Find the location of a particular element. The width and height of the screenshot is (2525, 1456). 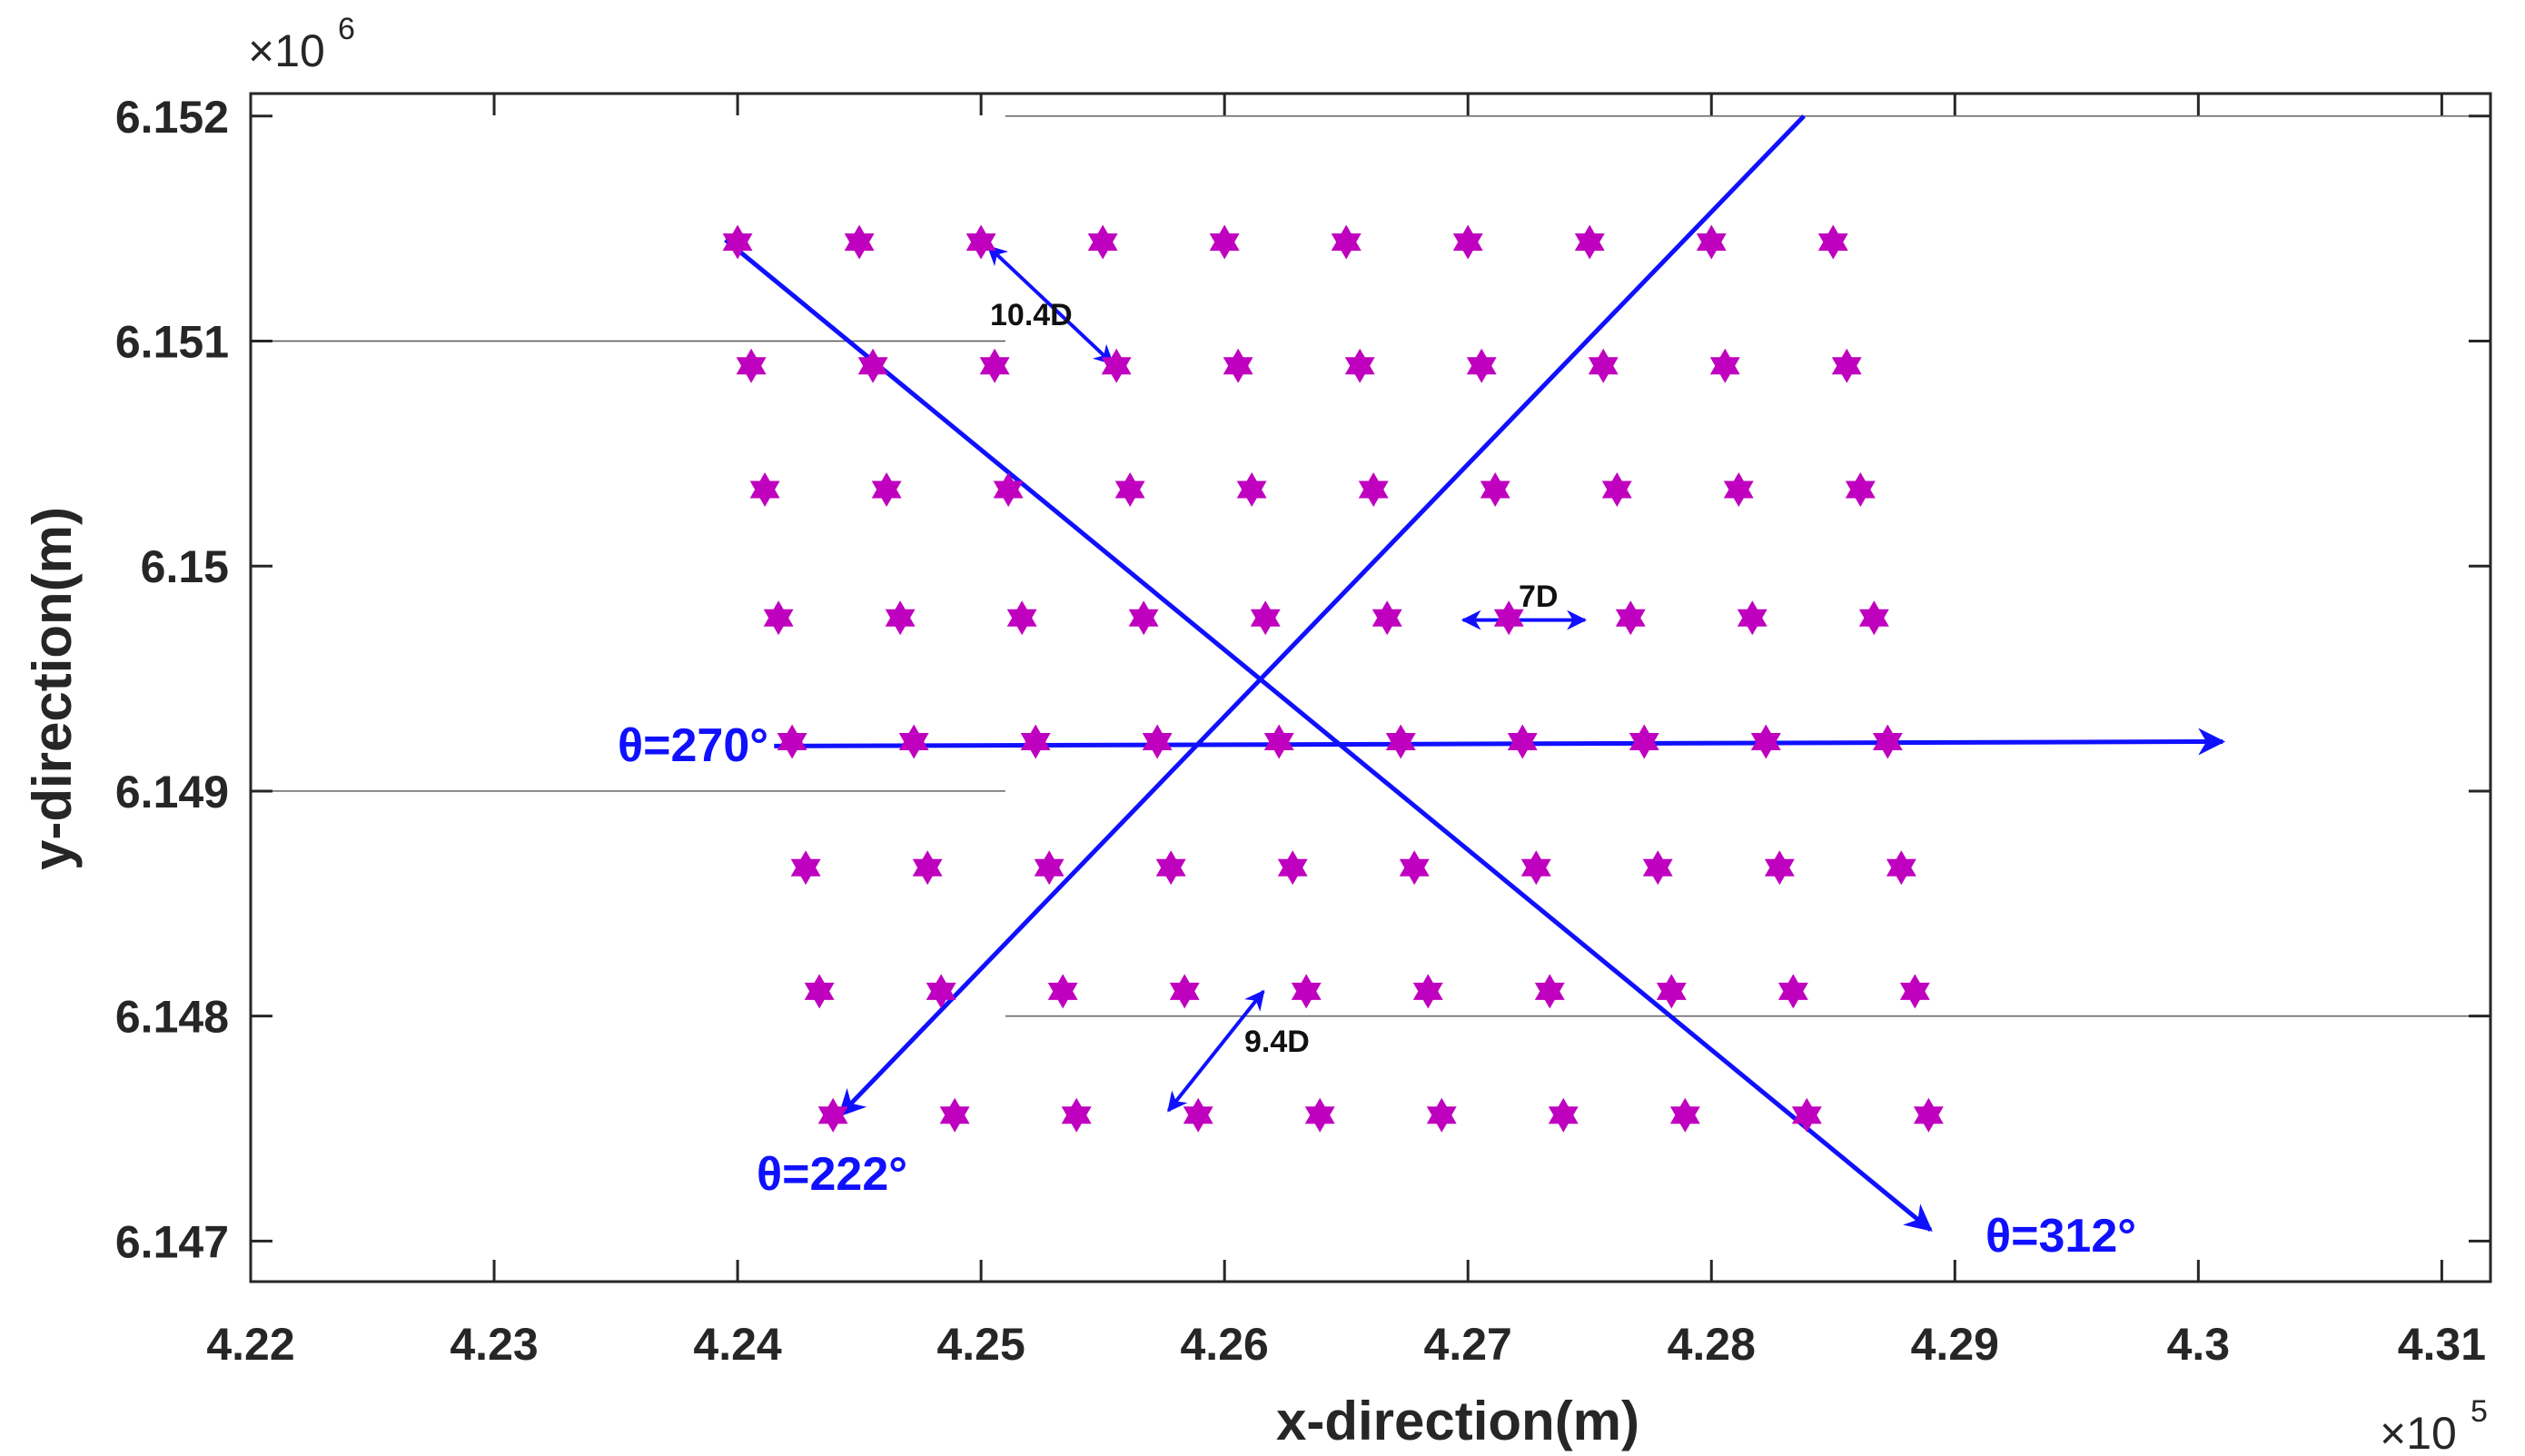

x-tick-label: 4.22 is located at coordinates (250, 1344).